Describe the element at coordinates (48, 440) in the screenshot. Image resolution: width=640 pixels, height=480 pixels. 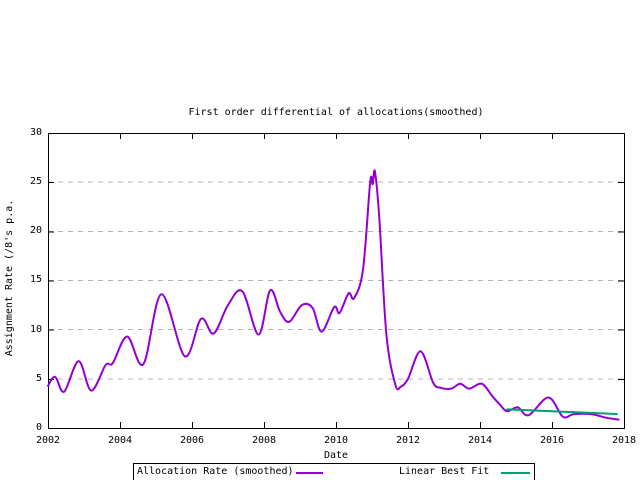
I see `x-tick-label-2002: 2002` at that location.